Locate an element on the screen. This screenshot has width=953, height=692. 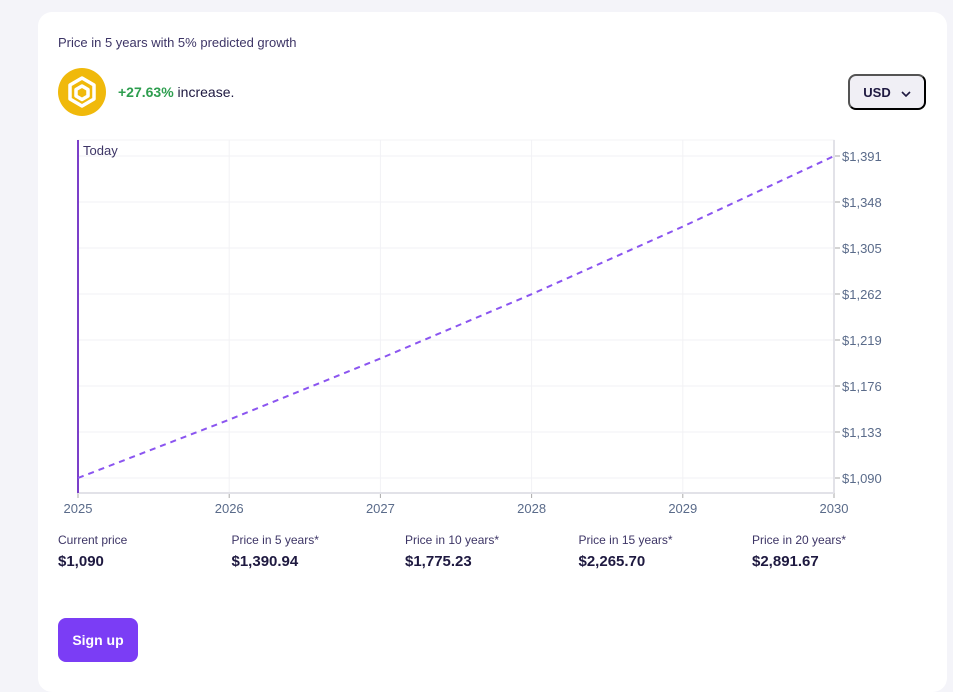
stat-label: Price in 20 years* is located at coordinates (799, 540).